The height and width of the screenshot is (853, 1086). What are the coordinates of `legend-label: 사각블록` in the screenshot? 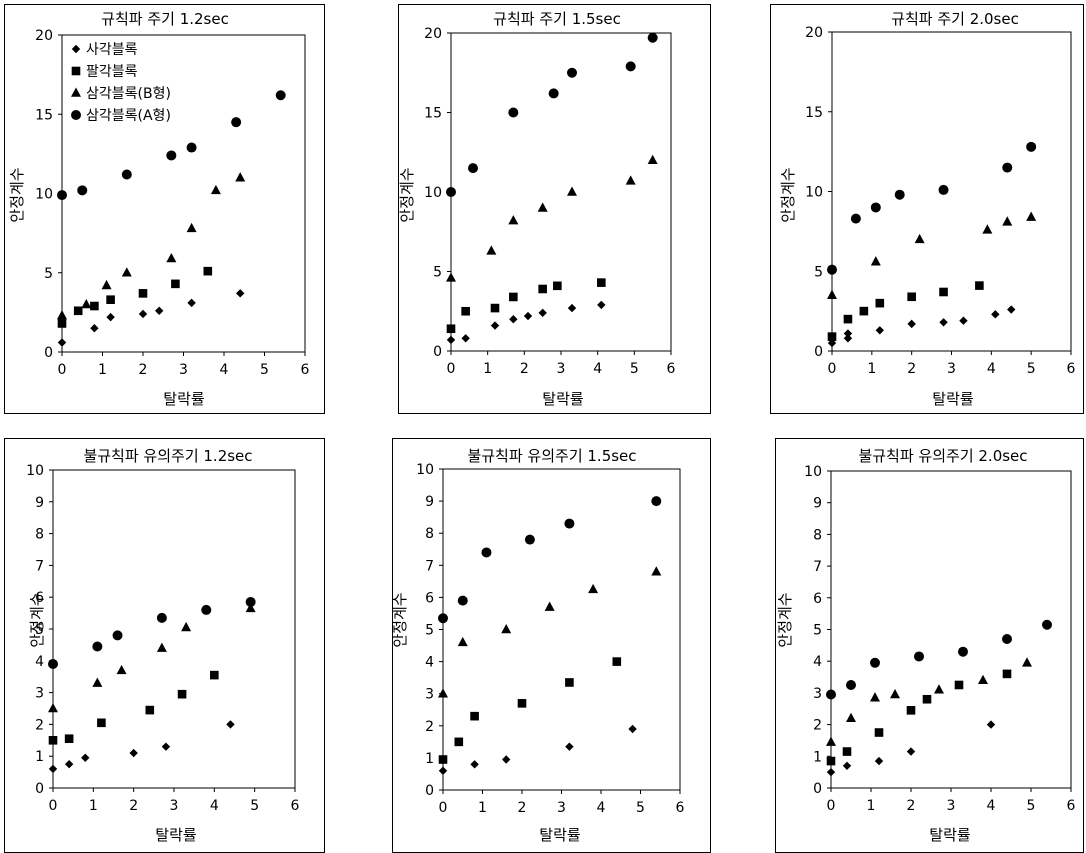 It's located at (112, 50).